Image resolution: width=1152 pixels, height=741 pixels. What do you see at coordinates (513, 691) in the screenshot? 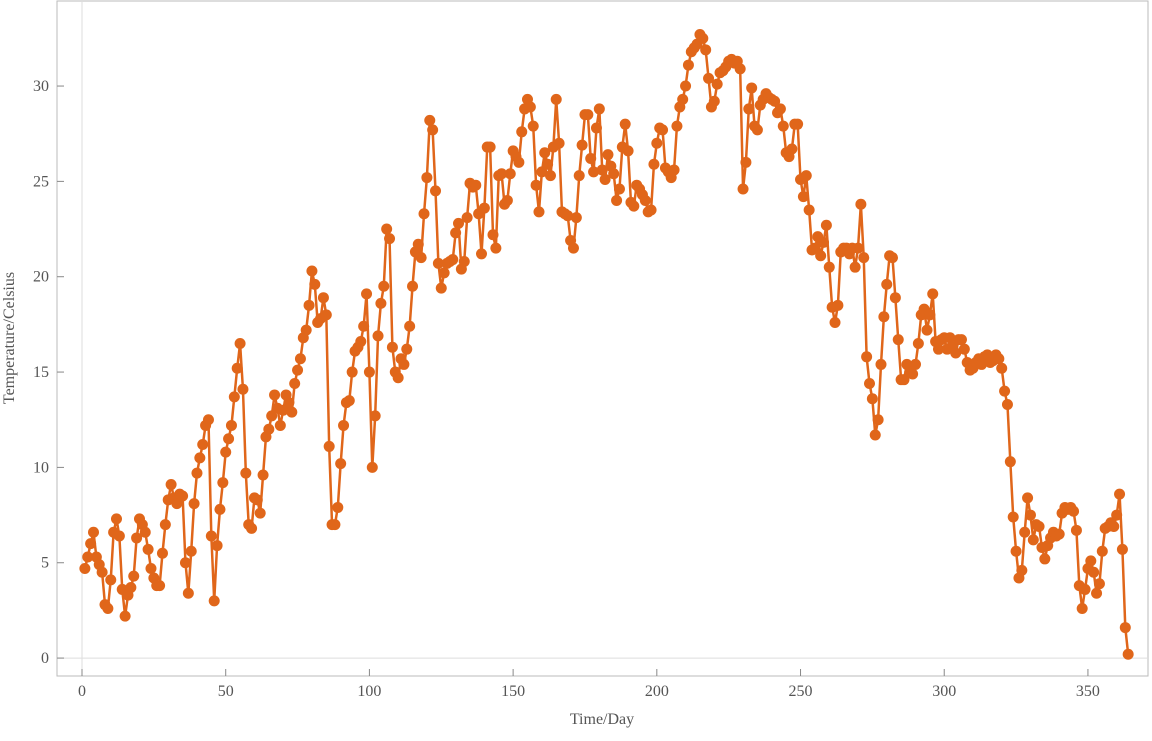
I see `x-tick-label: 150` at bounding box center [513, 691].